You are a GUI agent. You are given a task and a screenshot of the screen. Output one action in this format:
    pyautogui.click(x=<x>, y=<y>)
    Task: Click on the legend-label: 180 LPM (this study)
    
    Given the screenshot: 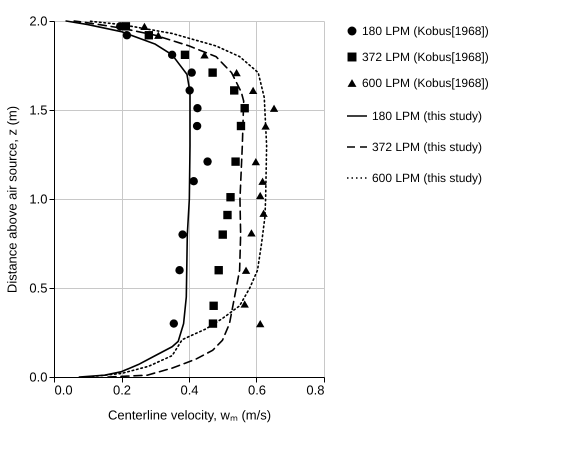 What is the action you would take?
    pyautogui.click(x=427, y=116)
    